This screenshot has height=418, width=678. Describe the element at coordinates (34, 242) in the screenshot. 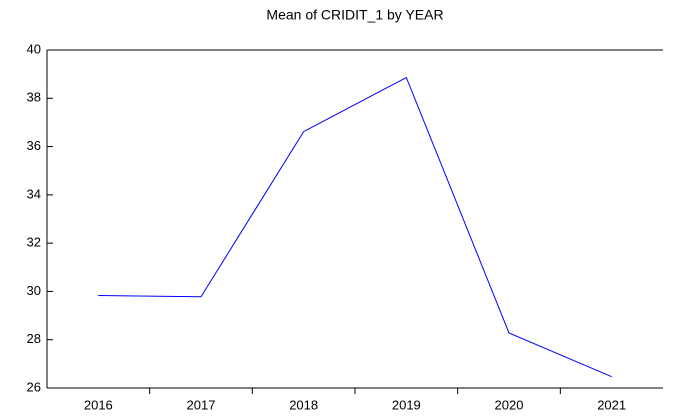

I see `y-tick-label: 32` at that location.